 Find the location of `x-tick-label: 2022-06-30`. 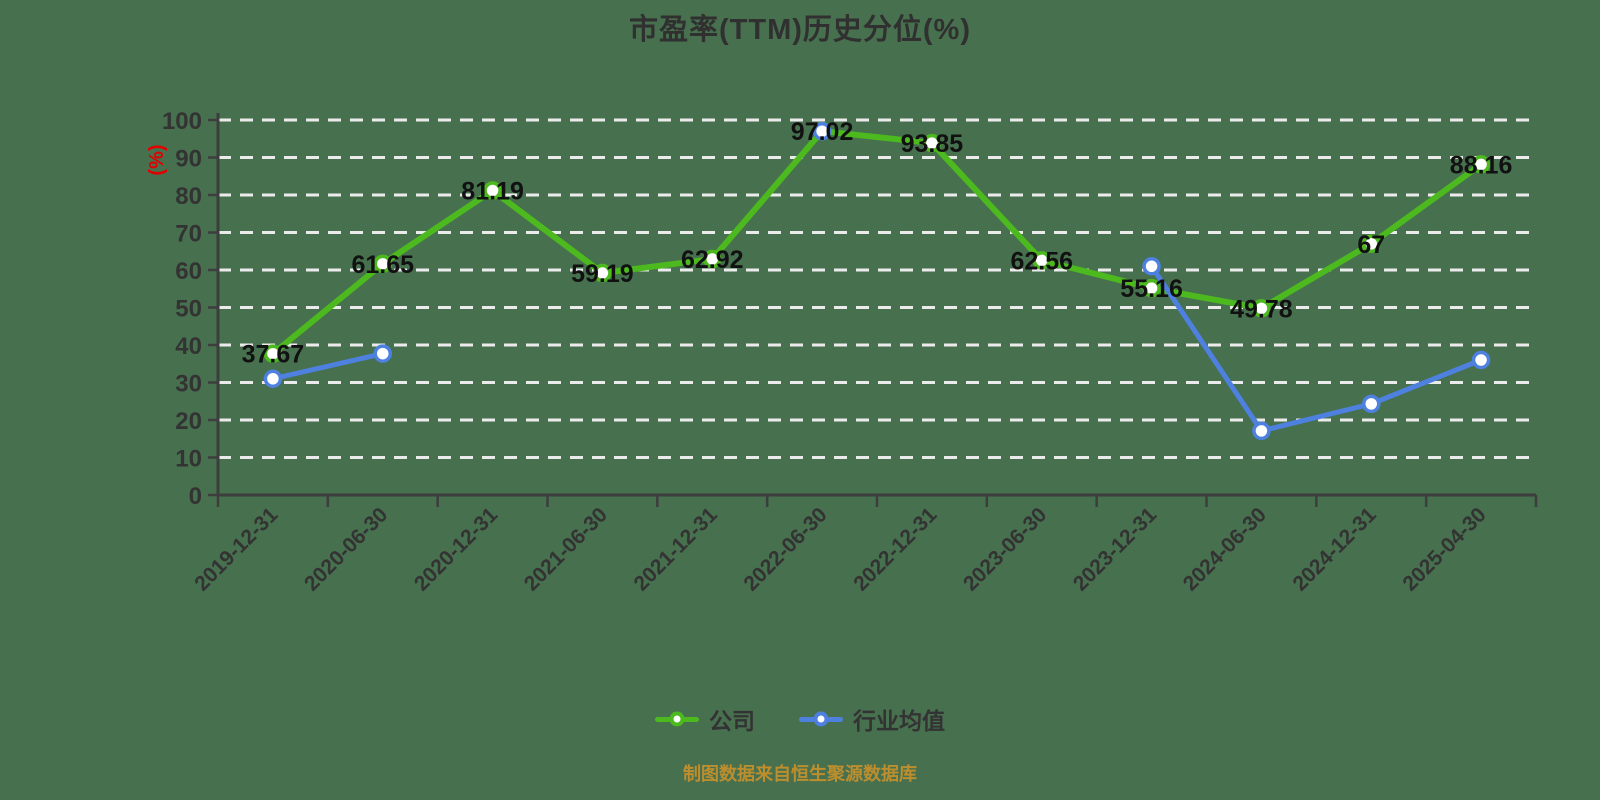

x-tick-label: 2022-06-30 is located at coordinates (785, 549).